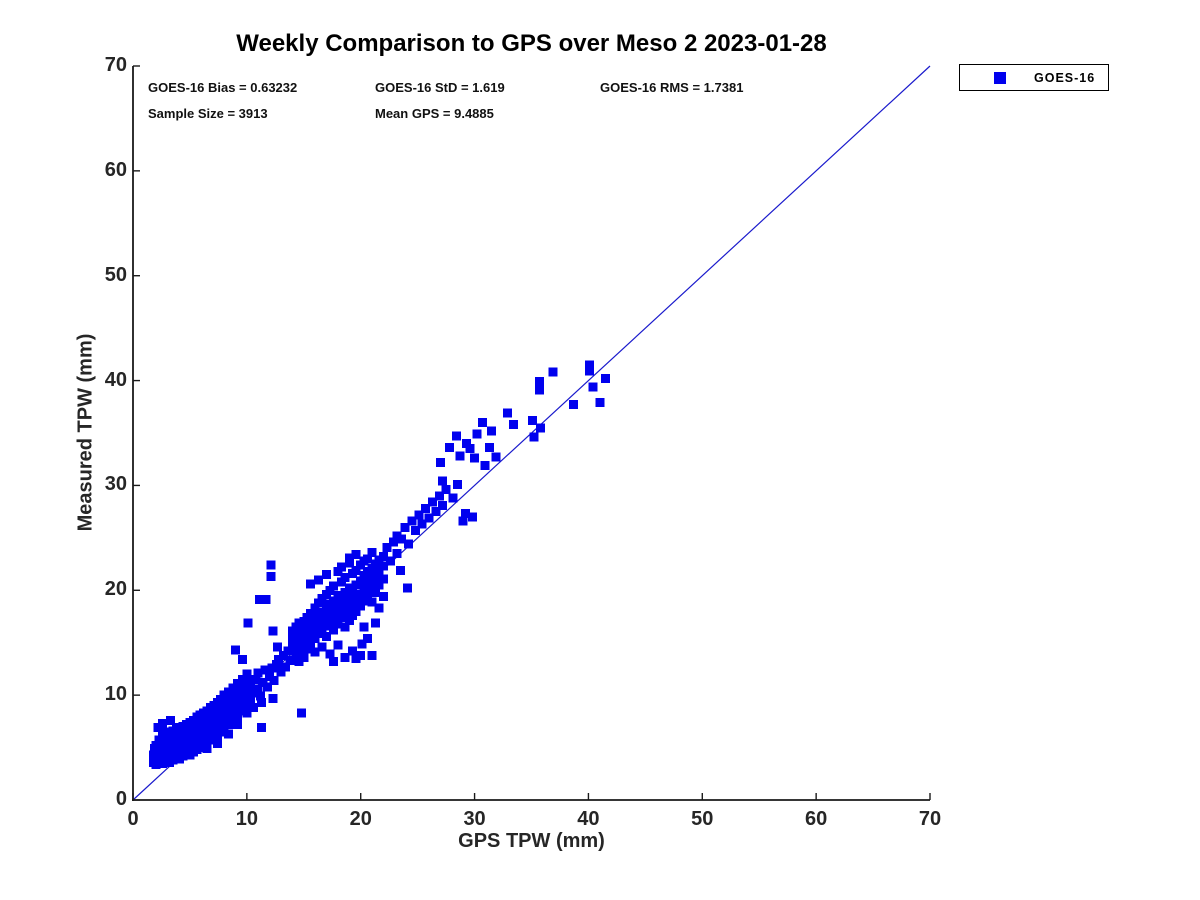 The image size is (1200, 900). What do you see at coordinates (208, 113) in the screenshot?
I see `stat-sample-size-text: Sample Size = 3913` at bounding box center [208, 113].